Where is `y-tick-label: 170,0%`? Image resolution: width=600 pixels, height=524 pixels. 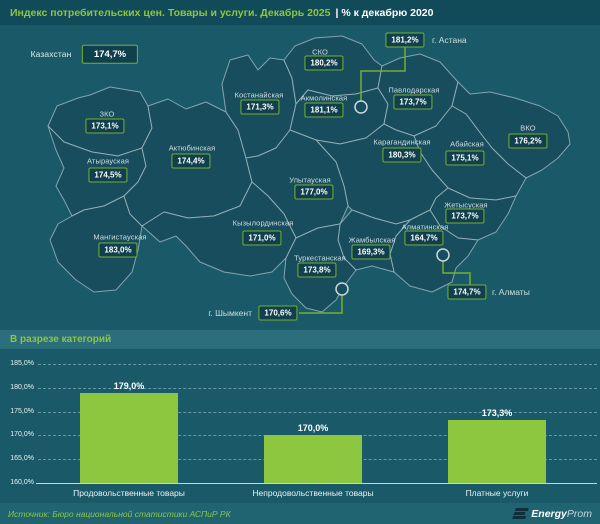 y-tick-label: 170,0% is located at coordinates (22, 435).